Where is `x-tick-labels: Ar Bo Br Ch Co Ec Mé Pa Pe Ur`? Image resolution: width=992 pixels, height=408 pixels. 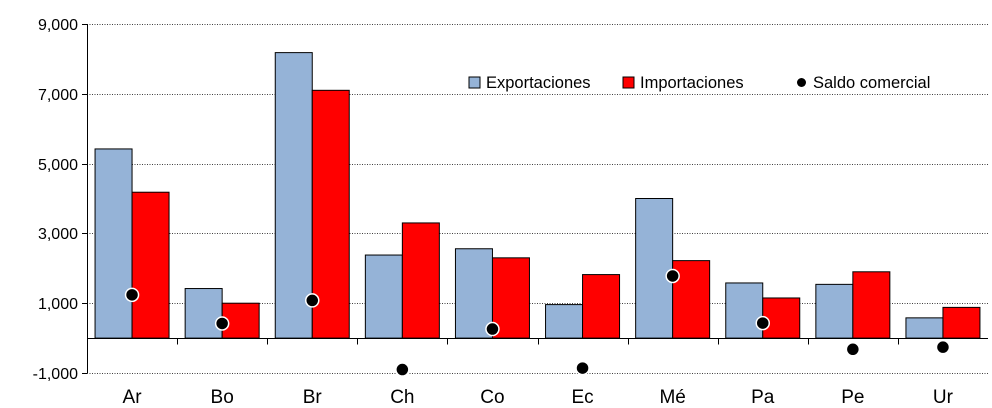
x-tick-labels: Ar Bo Br Ch Co Ec Mé Pa Pe Ur is located at coordinates (538, 397).